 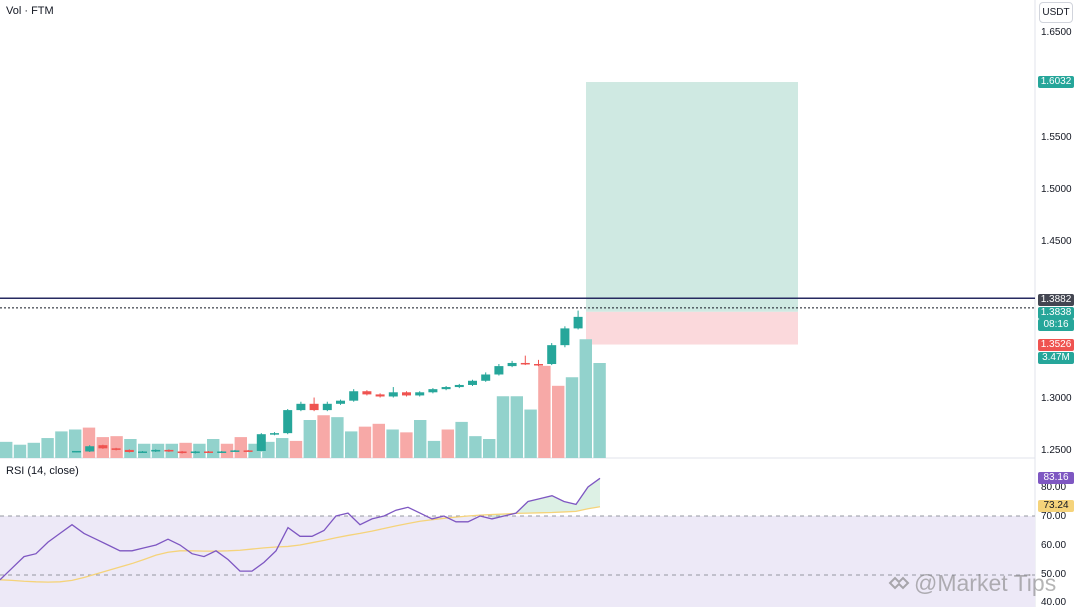 What do you see at coordinates (30, 11) in the screenshot?
I see `symbol-label: Vol · FTM` at bounding box center [30, 11].